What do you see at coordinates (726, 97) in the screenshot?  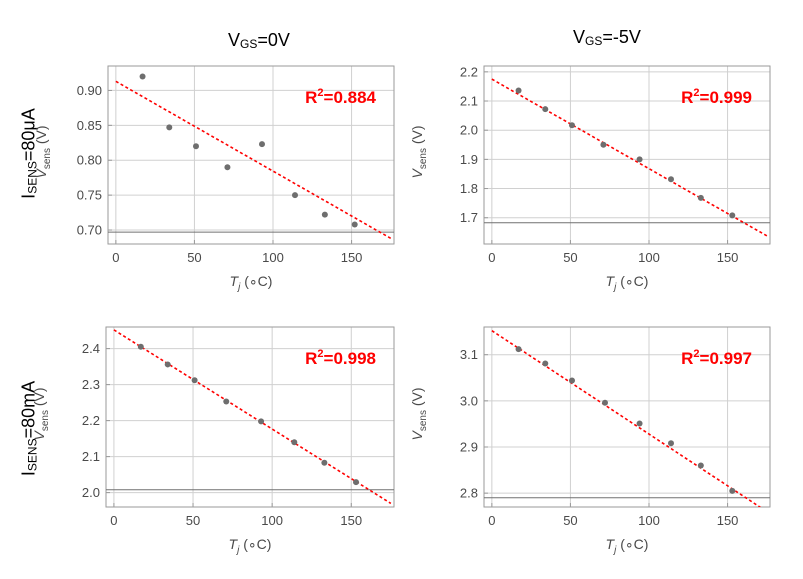 I see `r-squared-value: =0.999` at bounding box center [726, 97].